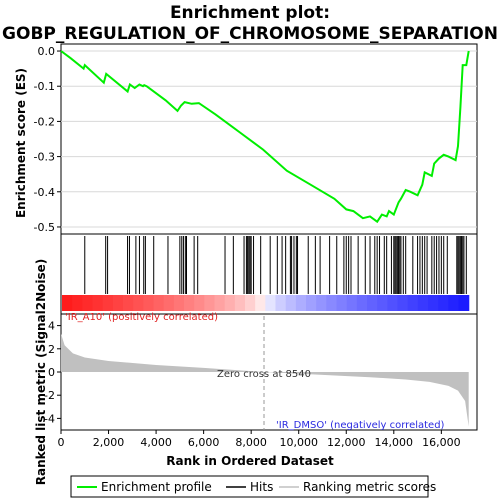 Image resolution: width=500 pixels, height=500 pixels. I want to click on bottom-y-tick-label: -4, so click(49, 418).